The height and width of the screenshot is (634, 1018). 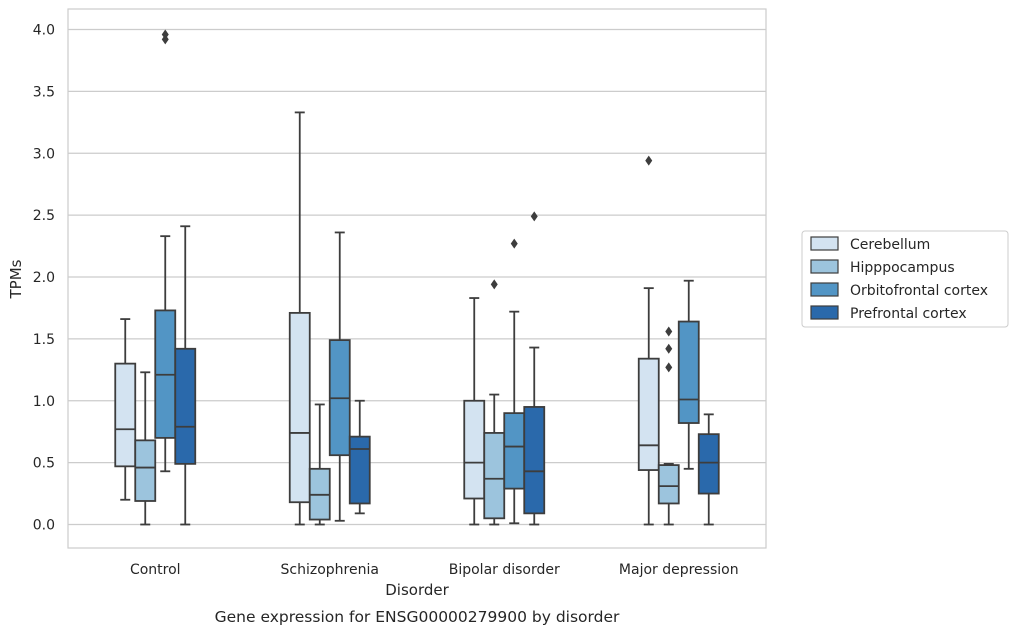 I want to click on legend-item: Hipppocampus, so click(x=882, y=267).